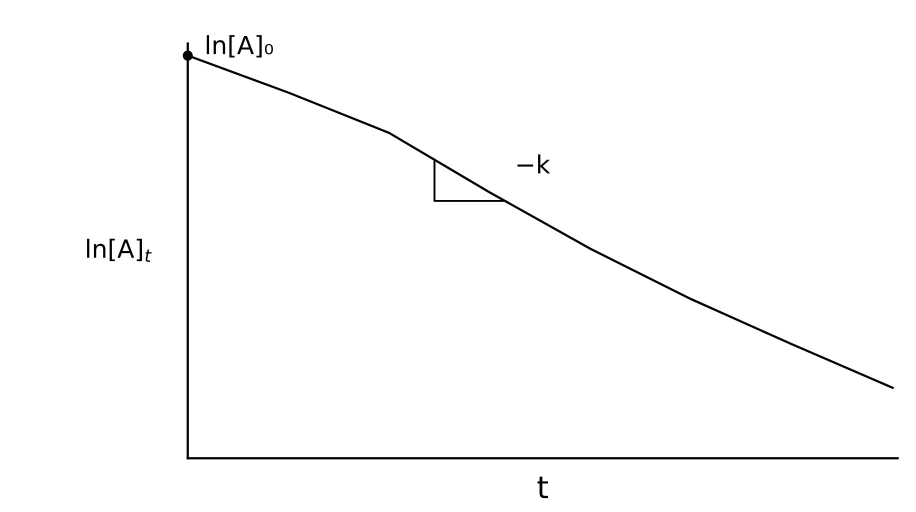  Describe the element at coordinates (119, 250) in the screenshot. I see `y-axis-title: ln[A]$_{t}$` at that location.